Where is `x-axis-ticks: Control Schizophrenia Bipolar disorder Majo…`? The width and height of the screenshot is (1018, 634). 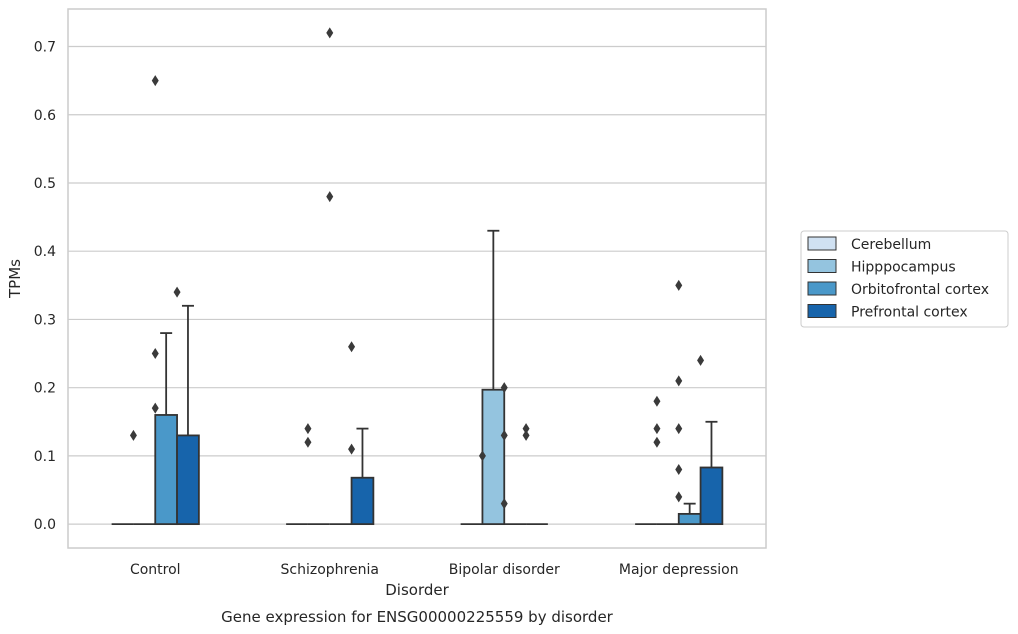
x-axis-ticks: Control Schizophrenia Bipolar disorder Majo… is located at coordinates (434, 570).